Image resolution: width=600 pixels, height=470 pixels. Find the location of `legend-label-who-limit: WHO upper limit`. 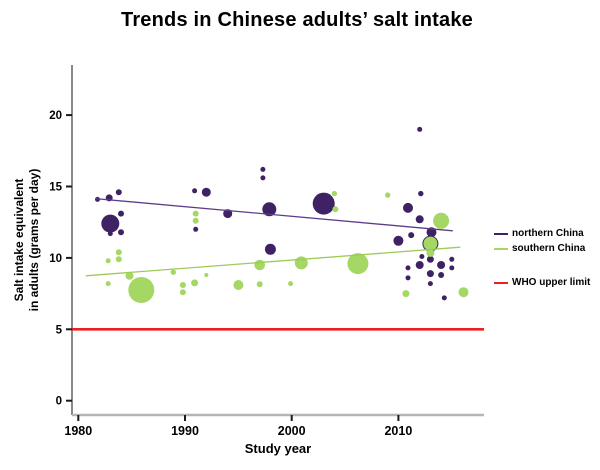

legend-label-who-limit: WHO upper limit is located at coordinates (551, 282).